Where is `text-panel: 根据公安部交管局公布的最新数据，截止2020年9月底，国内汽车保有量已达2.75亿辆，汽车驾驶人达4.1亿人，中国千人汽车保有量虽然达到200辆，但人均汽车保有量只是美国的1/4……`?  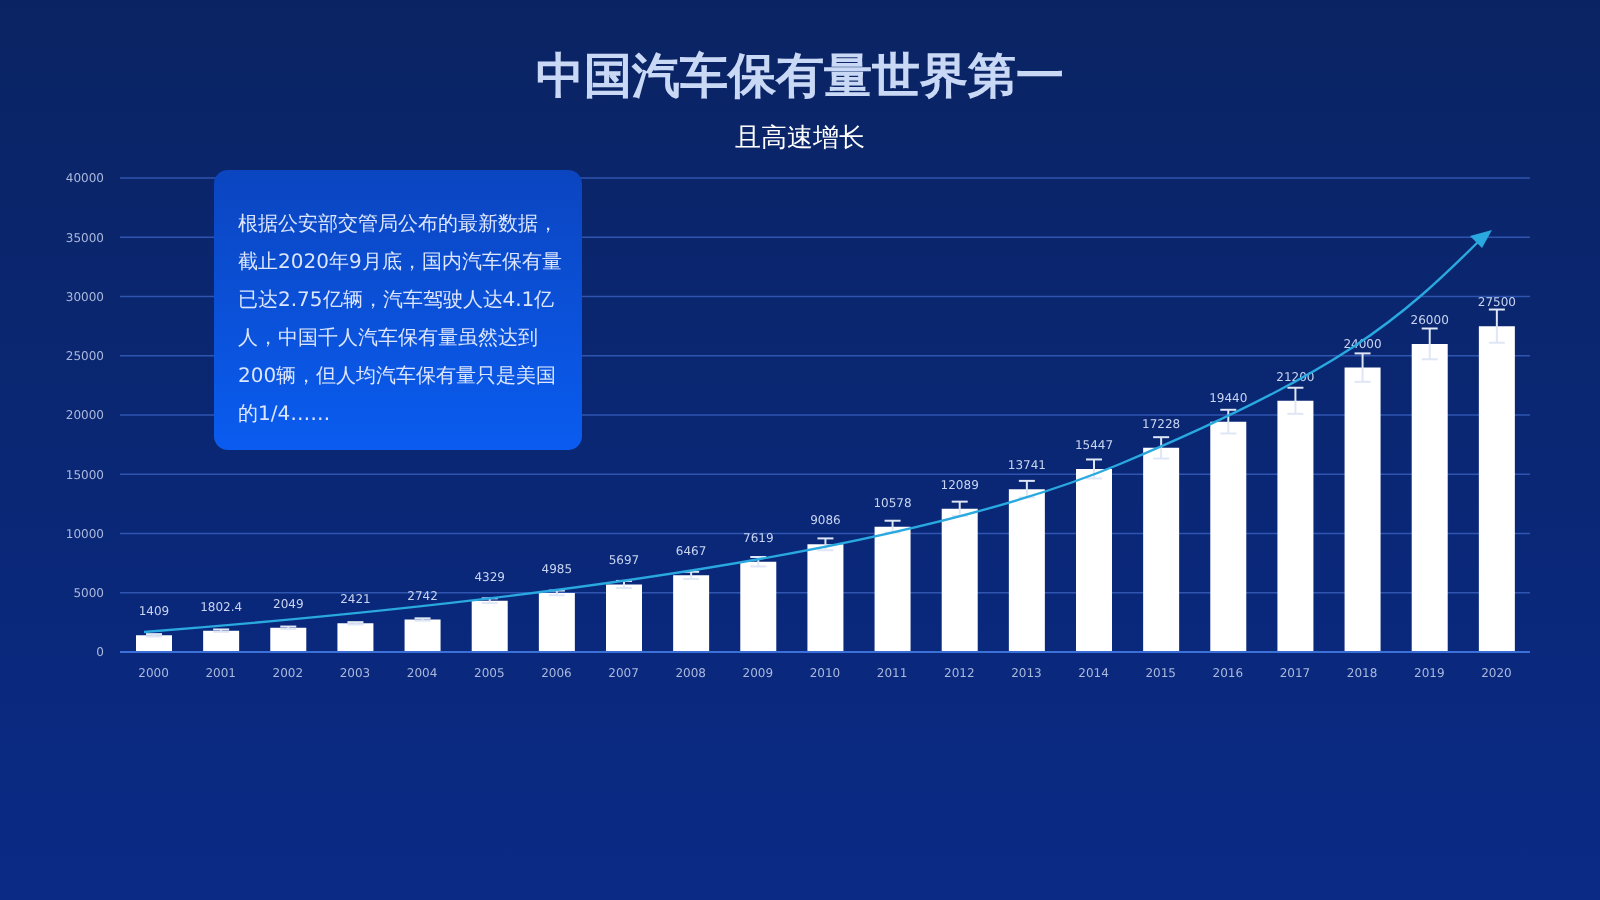
text-panel: 根据公安部交管局公布的最新数据，截止2020年9月底，国内汽车保有量已达2.75亿辆，汽车驾驶人达4.1亿人，中国千人汽车保有量虽然达到200辆，但人均汽车保有量只是美国的1/4…… is located at coordinates (398, 310).